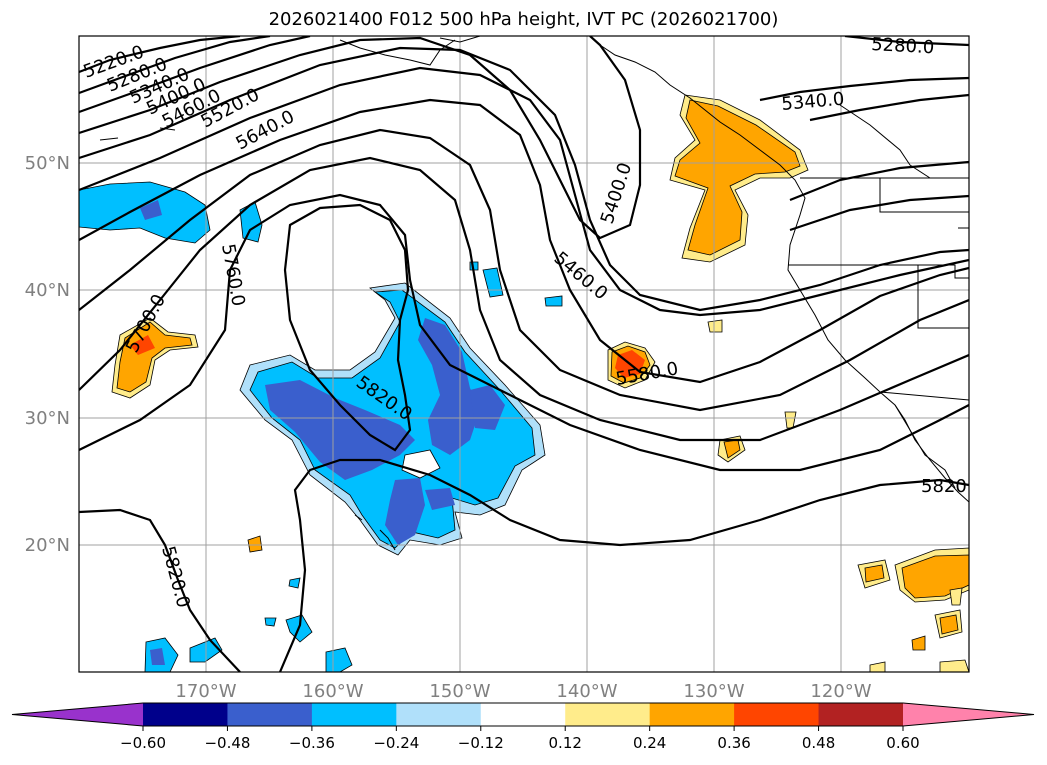 The image size is (1047, 765). What do you see at coordinates (902, 743) in the screenshot?
I see `colorbar-tick-label: 0.60` at bounding box center [902, 743].